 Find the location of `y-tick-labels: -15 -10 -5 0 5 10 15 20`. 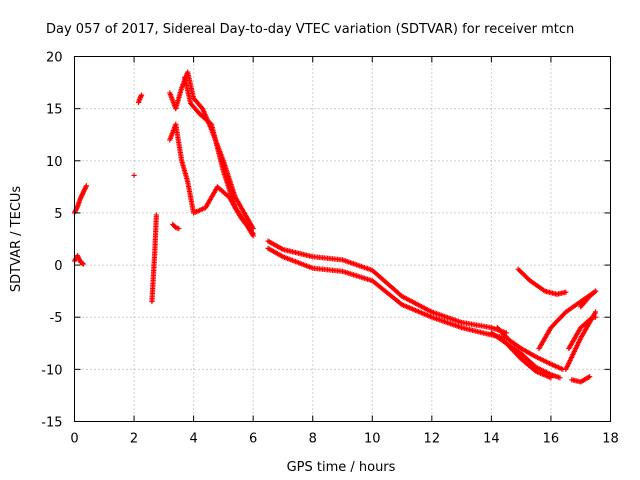

y-tick-labels: -15 -10 -5 0 5 10 15 20 is located at coordinates (51, 241).